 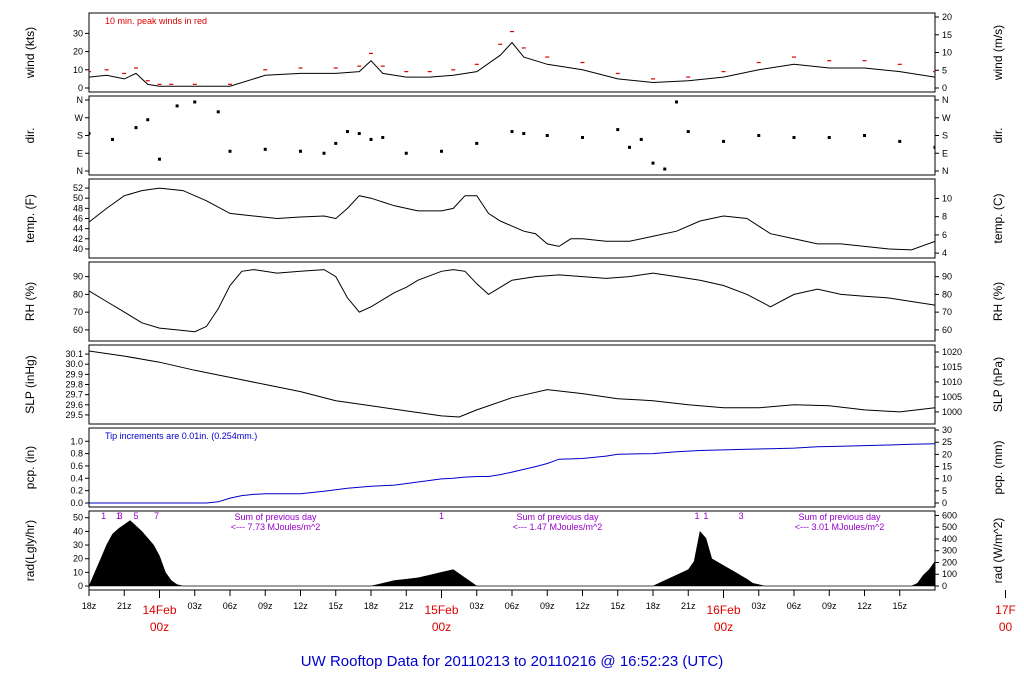 I want to click on left-tick-label: 80, so click(x=78, y=294).